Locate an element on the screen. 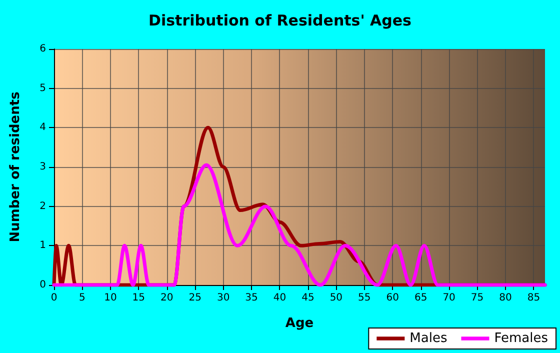 The width and height of the screenshot is (560, 353). x-tick-label: 20 is located at coordinates (167, 298).